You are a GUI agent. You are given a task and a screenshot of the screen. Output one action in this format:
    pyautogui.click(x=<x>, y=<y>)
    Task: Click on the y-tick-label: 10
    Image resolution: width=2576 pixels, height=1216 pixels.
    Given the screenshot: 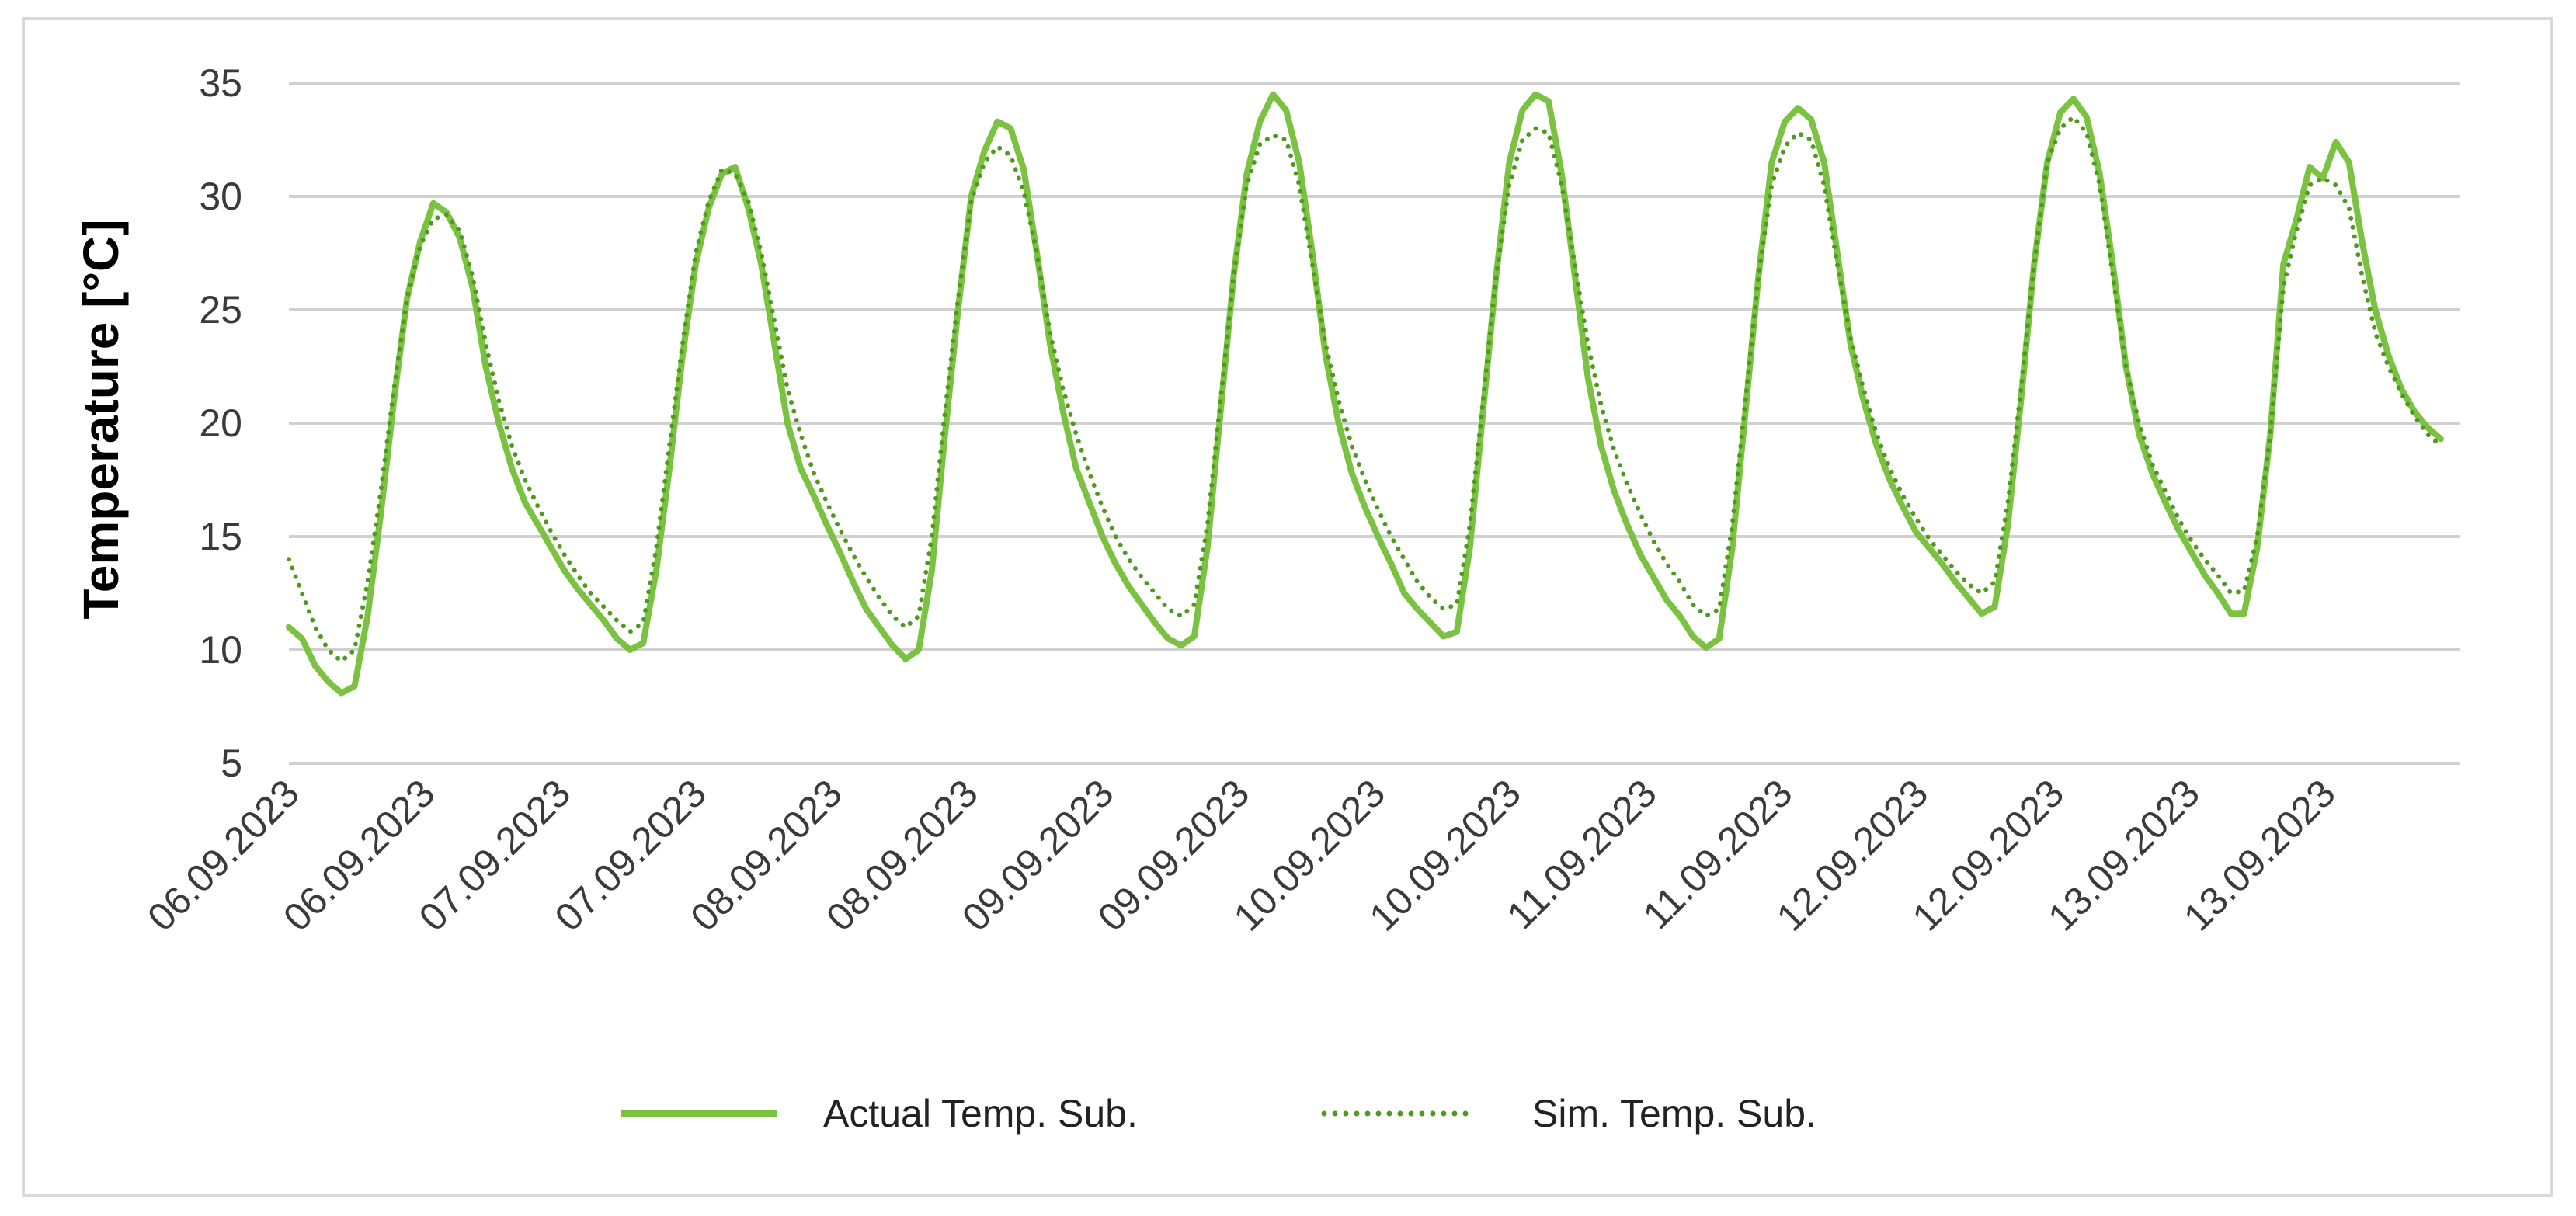 What is the action you would take?
    pyautogui.click(x=220, y=650)
    